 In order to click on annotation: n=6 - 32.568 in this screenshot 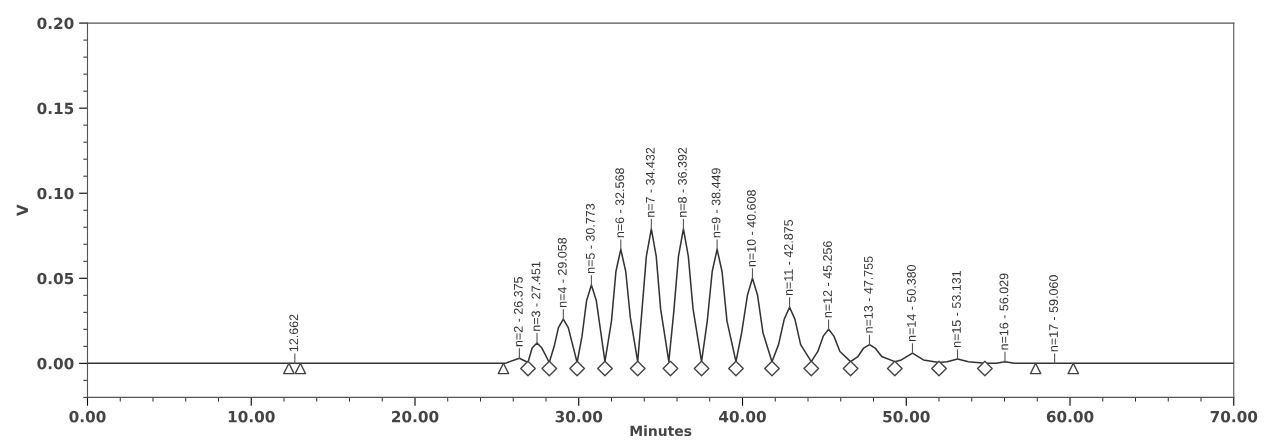, I will do `click(620, 203)`.